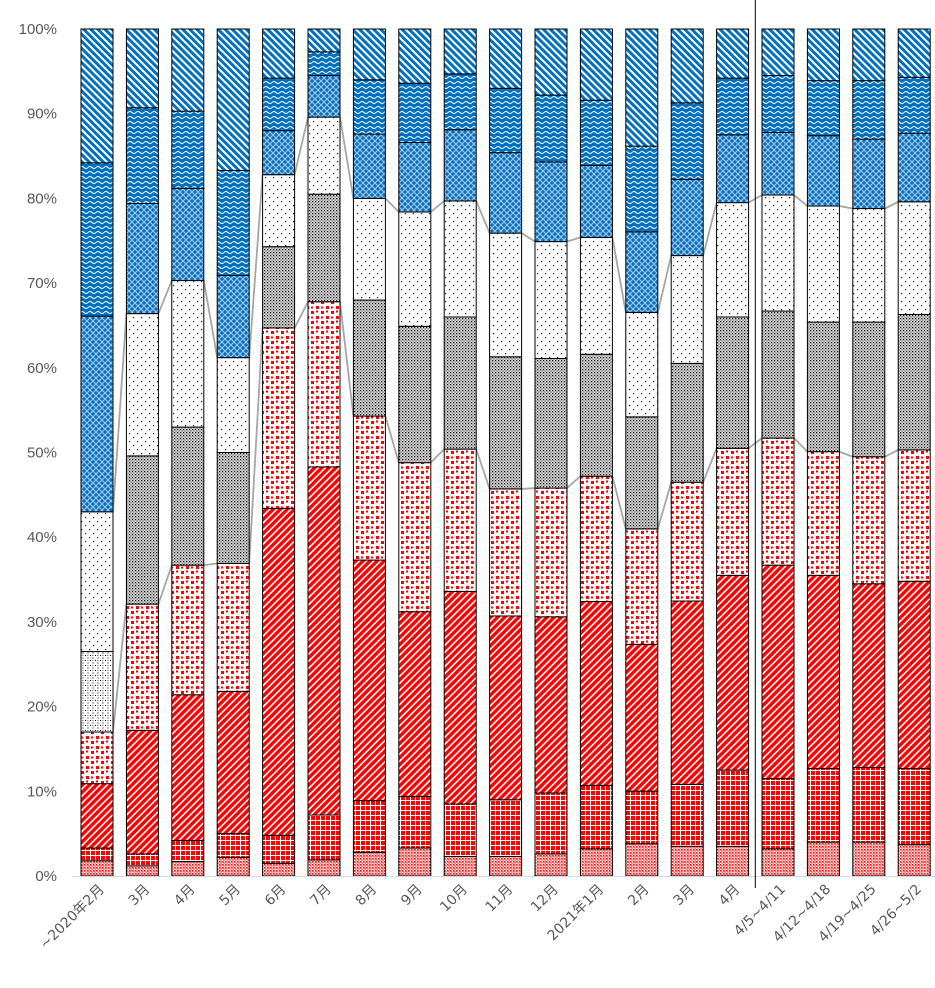 The height and width of the screenshot is (988, 935). I want to click on y-tick-label: 90%, so click(42, 114).